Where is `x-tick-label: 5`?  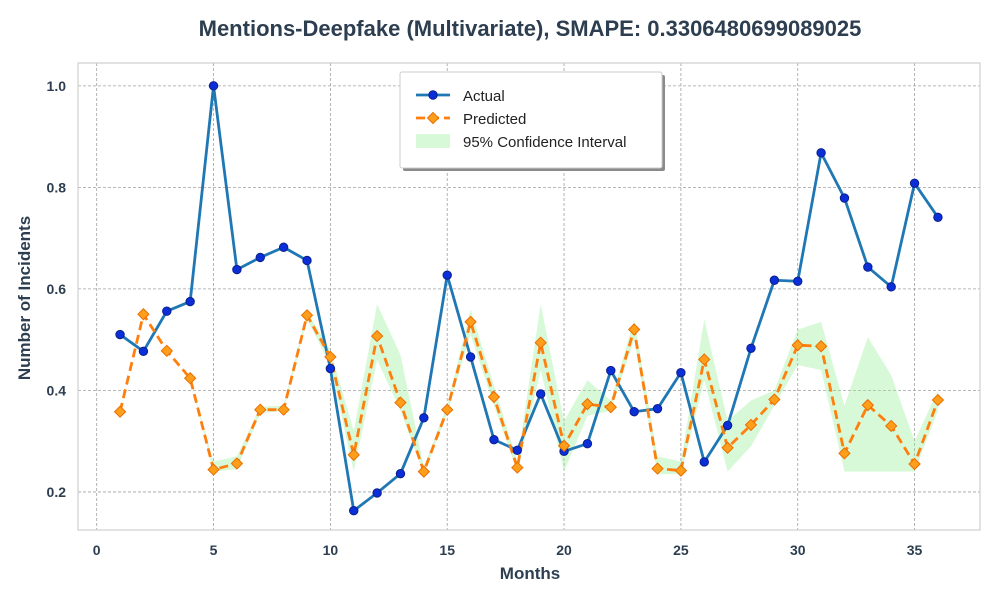
x-tick-label: 5 is located at coordinates (214, 550).